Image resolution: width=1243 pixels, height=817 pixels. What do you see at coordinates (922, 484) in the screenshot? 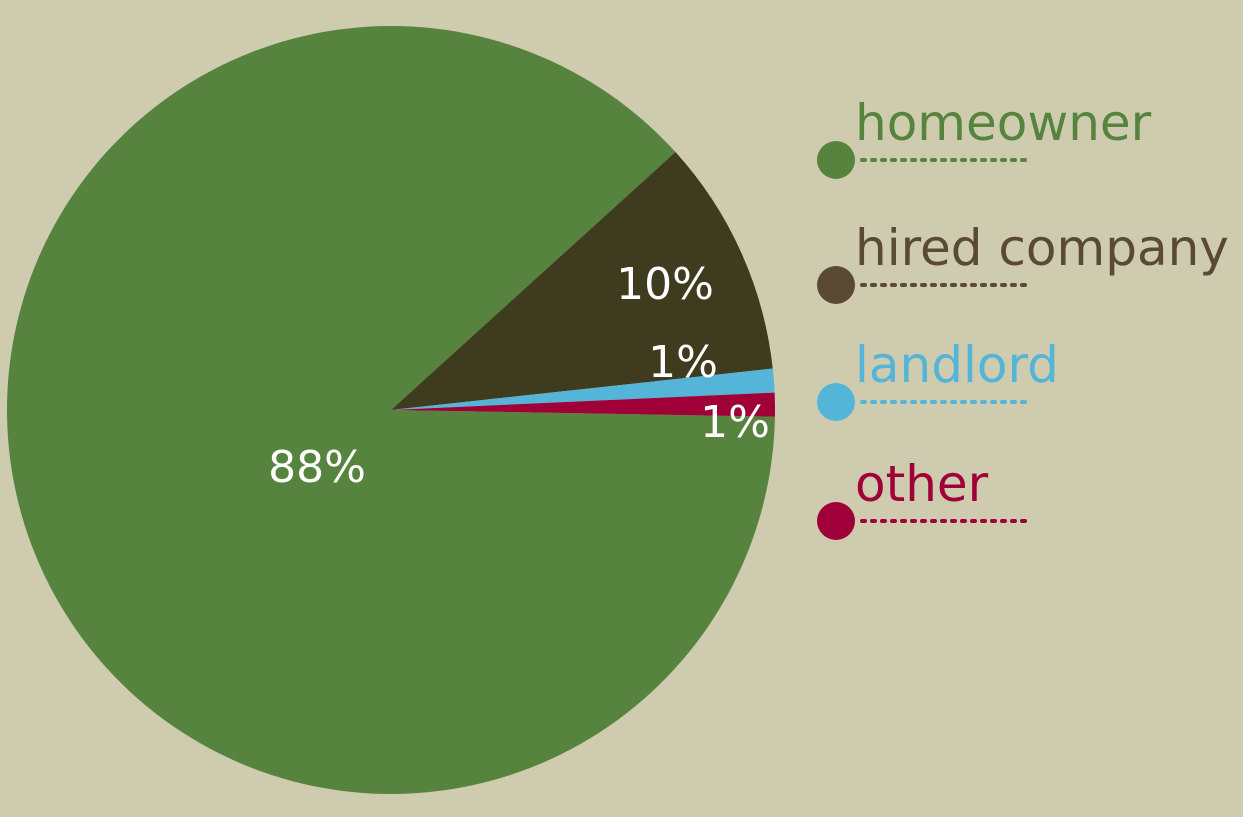
I see `legend-label: other` at bounding box center [922, 484].